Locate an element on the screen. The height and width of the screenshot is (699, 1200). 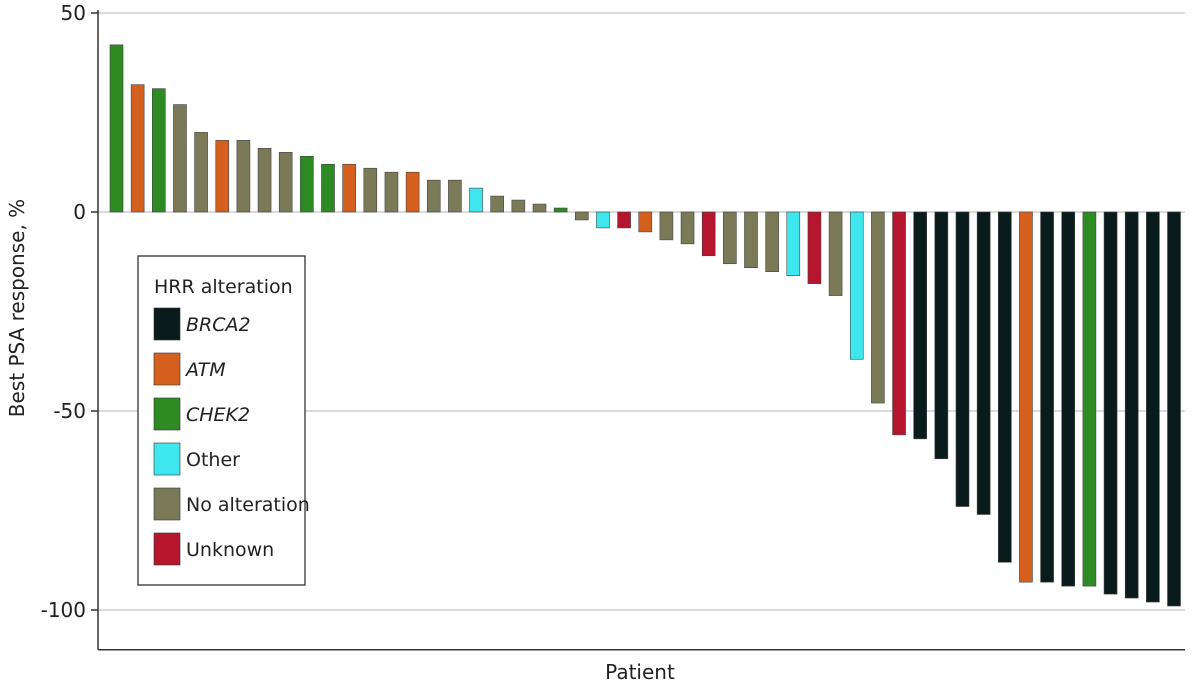
legend-title: HRR alteration is located at coordinates (223, 287).